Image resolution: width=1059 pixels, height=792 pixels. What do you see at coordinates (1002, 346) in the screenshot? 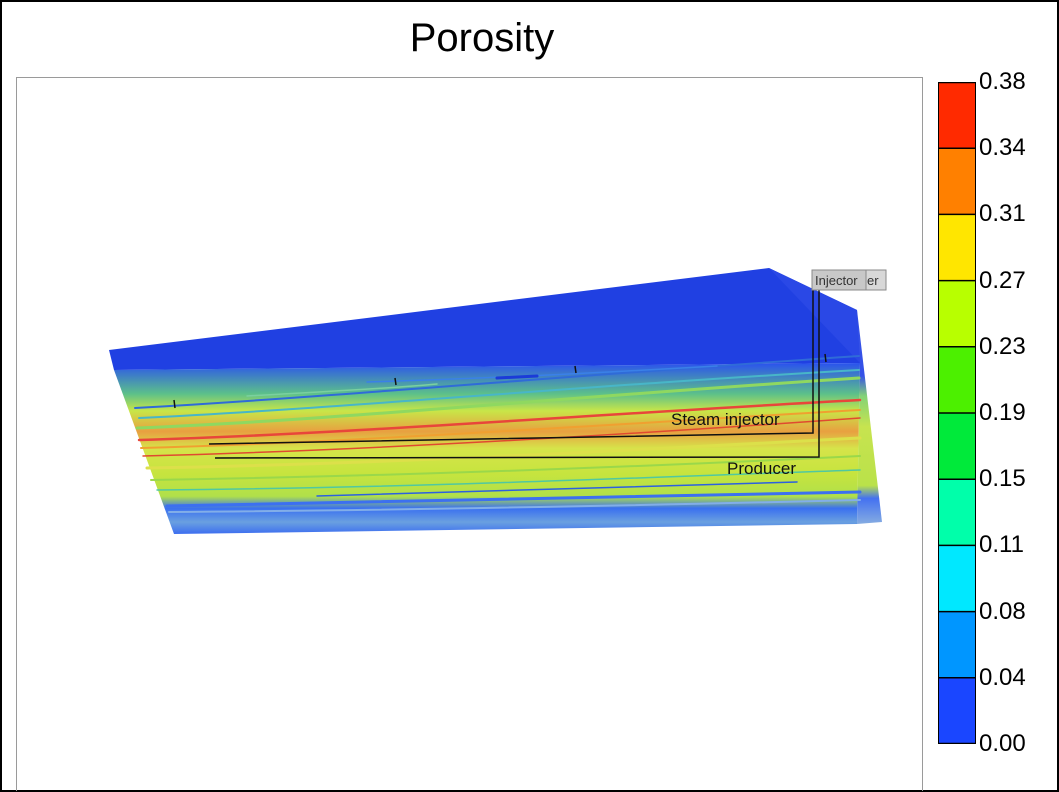
I see `colorbar-tick-label: 0.23` at bounding box center [1002, 346].